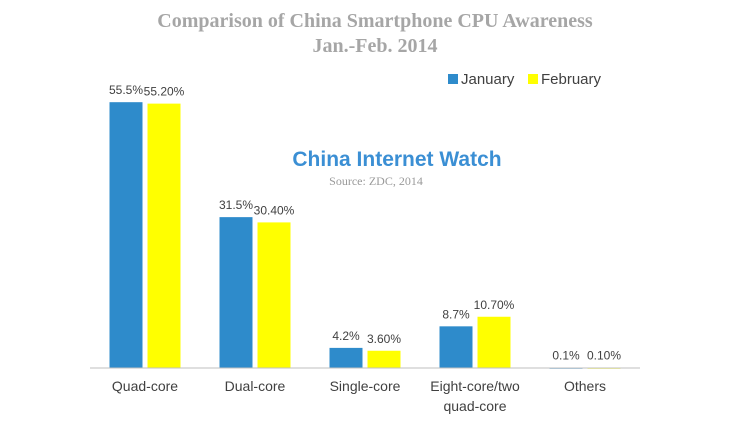 This screenshot has height=432, width=750. Describe the element at coordinates (474, 406) in the screenshot. I see `category-label-3-line2: quad-core` at that location.